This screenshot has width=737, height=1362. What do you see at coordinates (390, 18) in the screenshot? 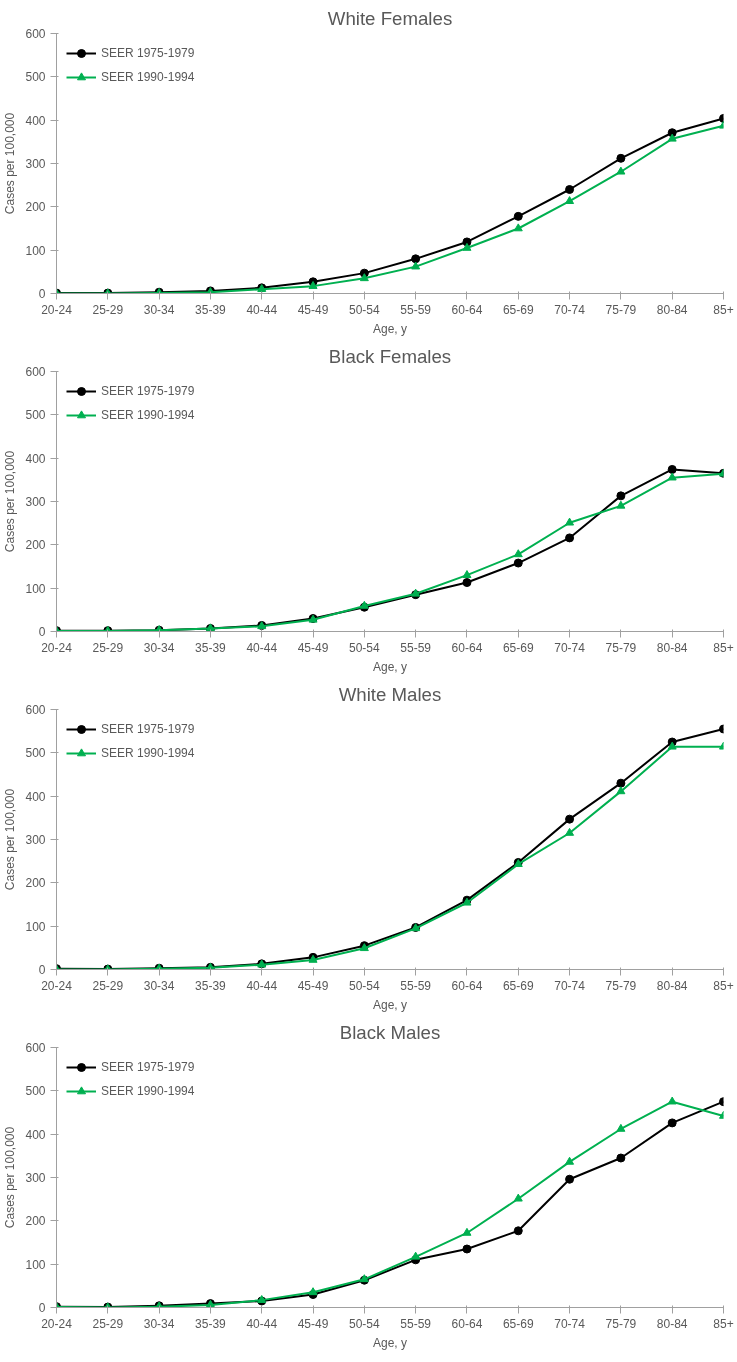
I see `chart-title: White Females` at bounding box center [390, 18].